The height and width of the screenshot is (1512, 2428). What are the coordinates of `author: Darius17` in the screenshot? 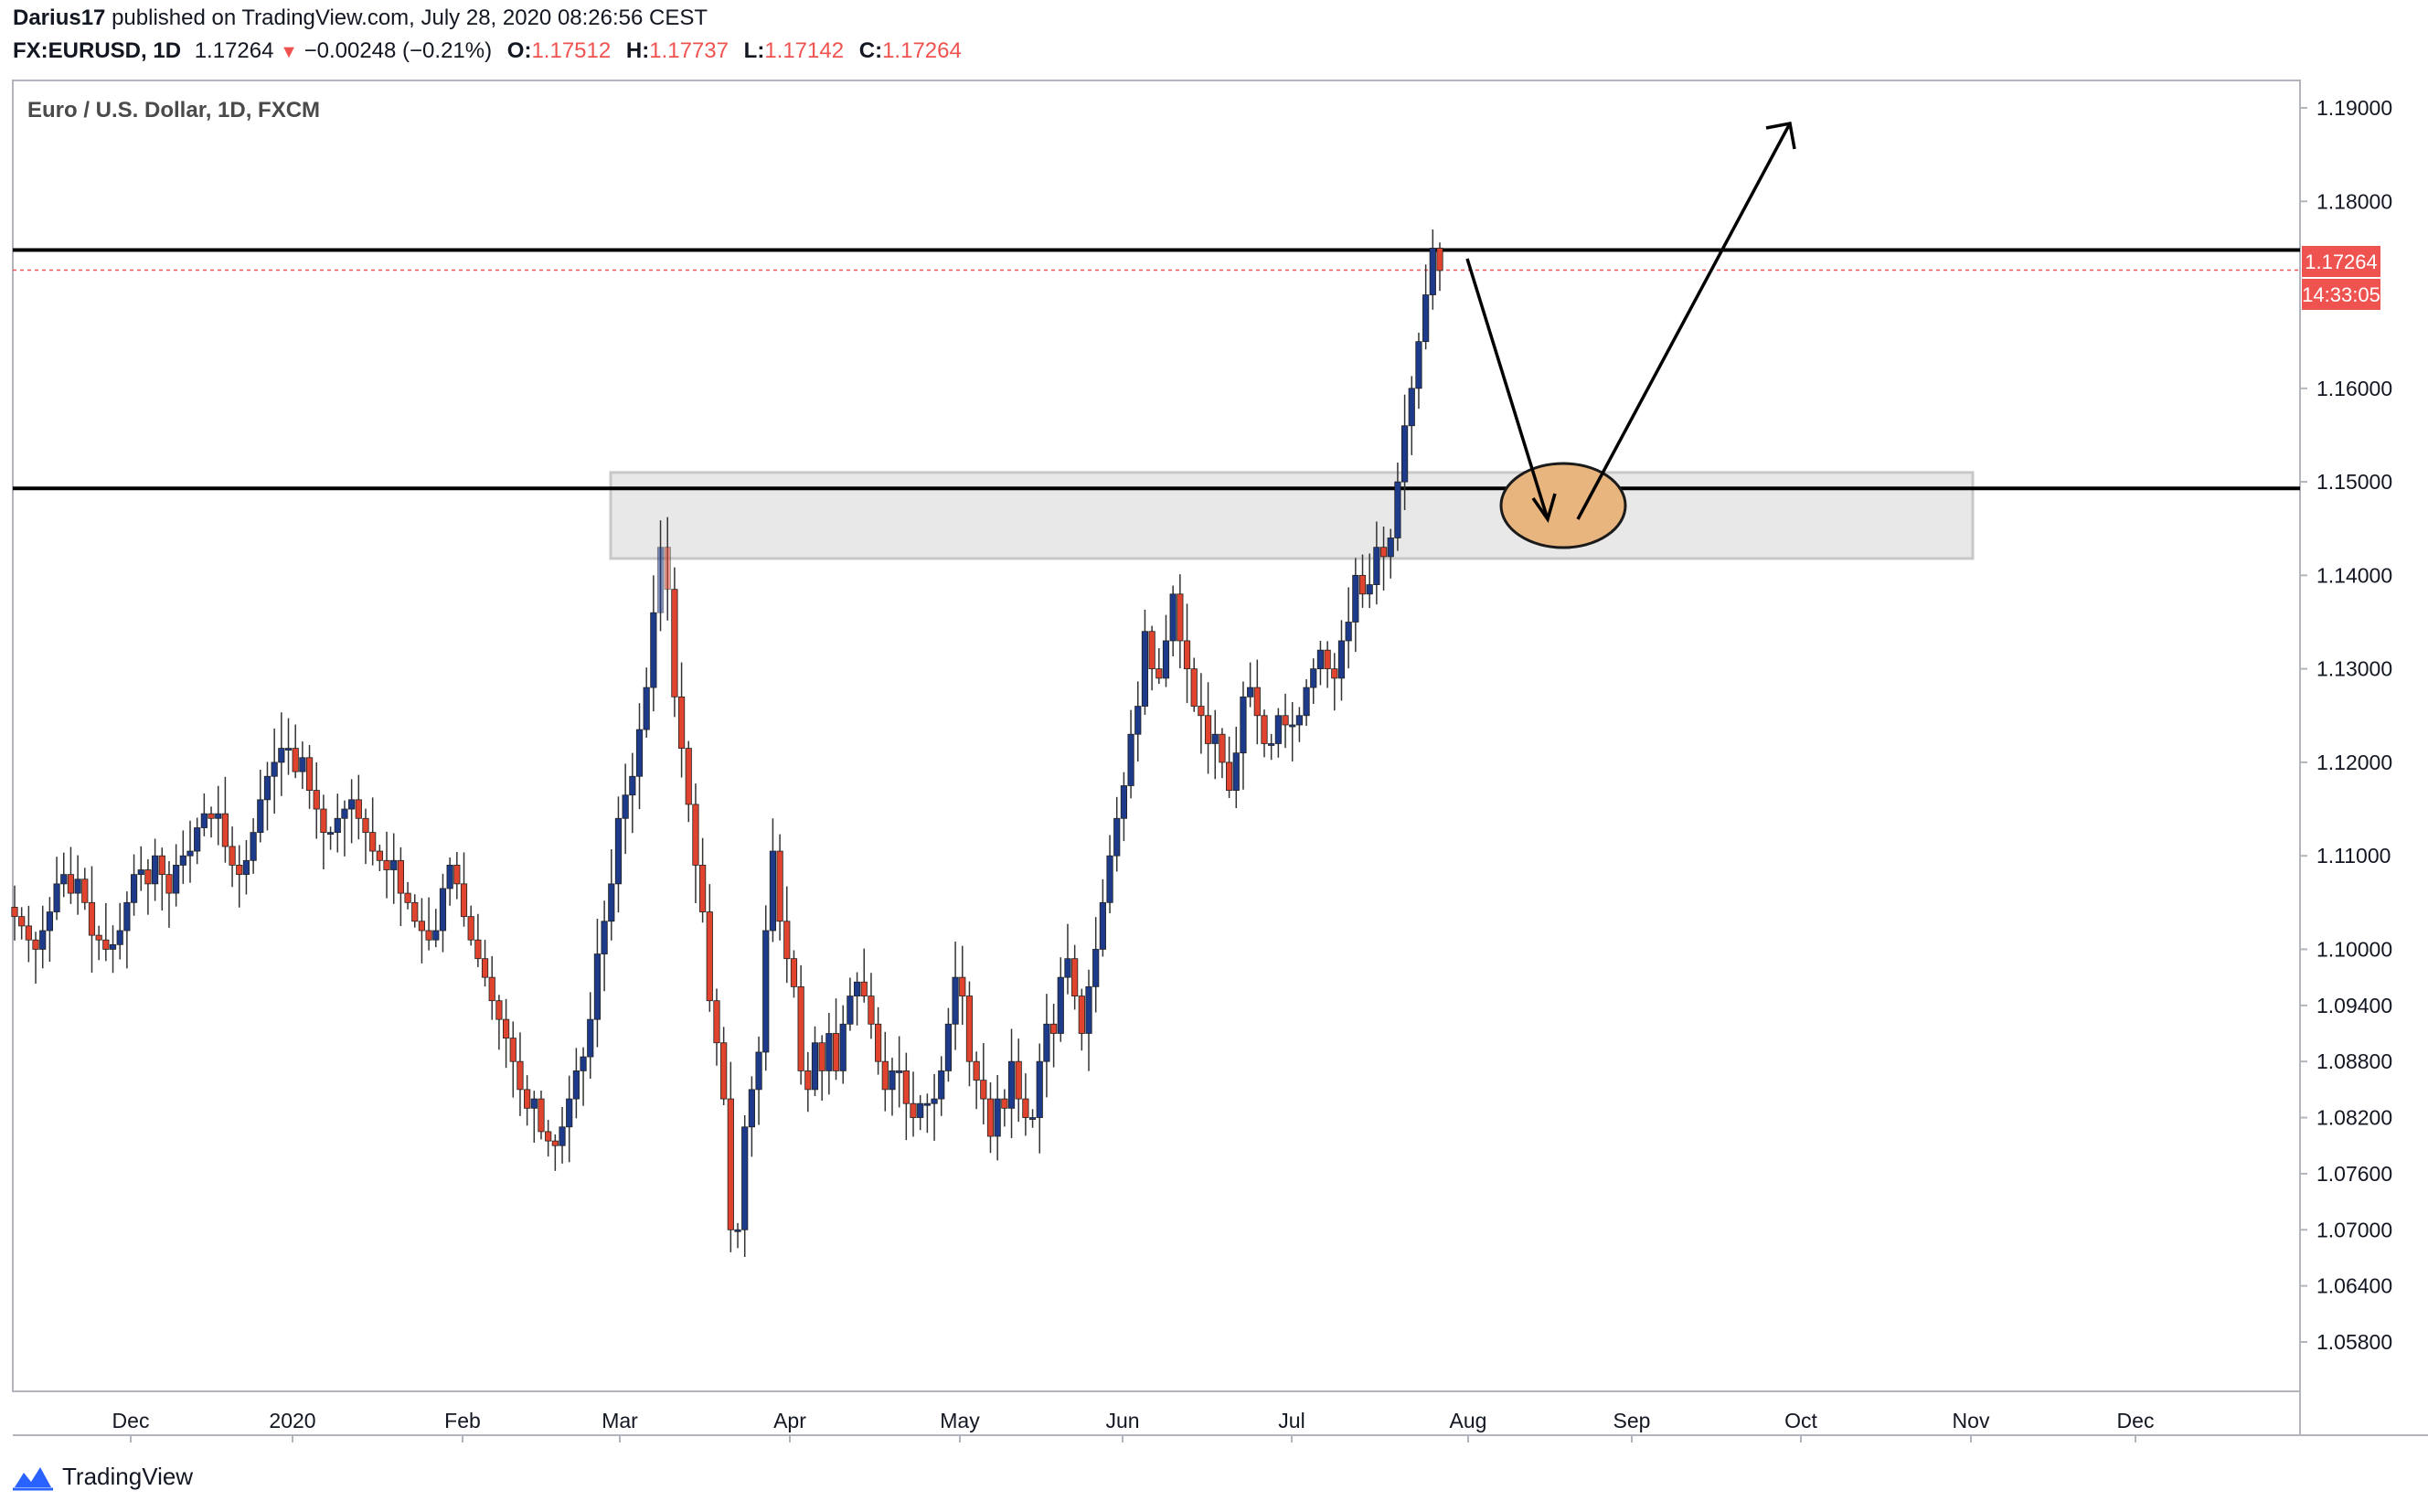 It's located at (59, 17).